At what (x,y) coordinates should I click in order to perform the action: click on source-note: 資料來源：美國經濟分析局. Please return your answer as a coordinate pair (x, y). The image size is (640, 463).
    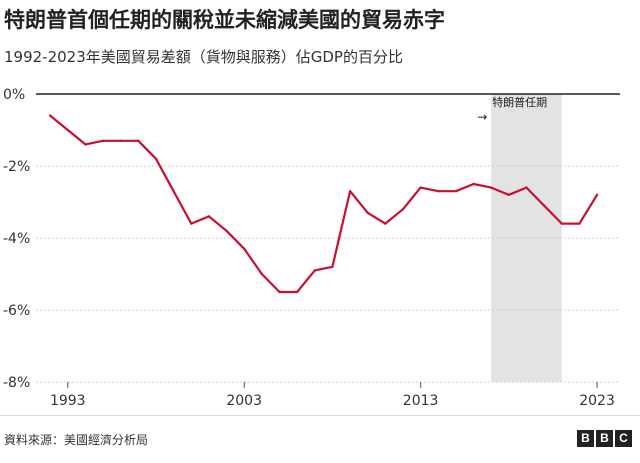
    Looking at the image, I should click on (76, 440).